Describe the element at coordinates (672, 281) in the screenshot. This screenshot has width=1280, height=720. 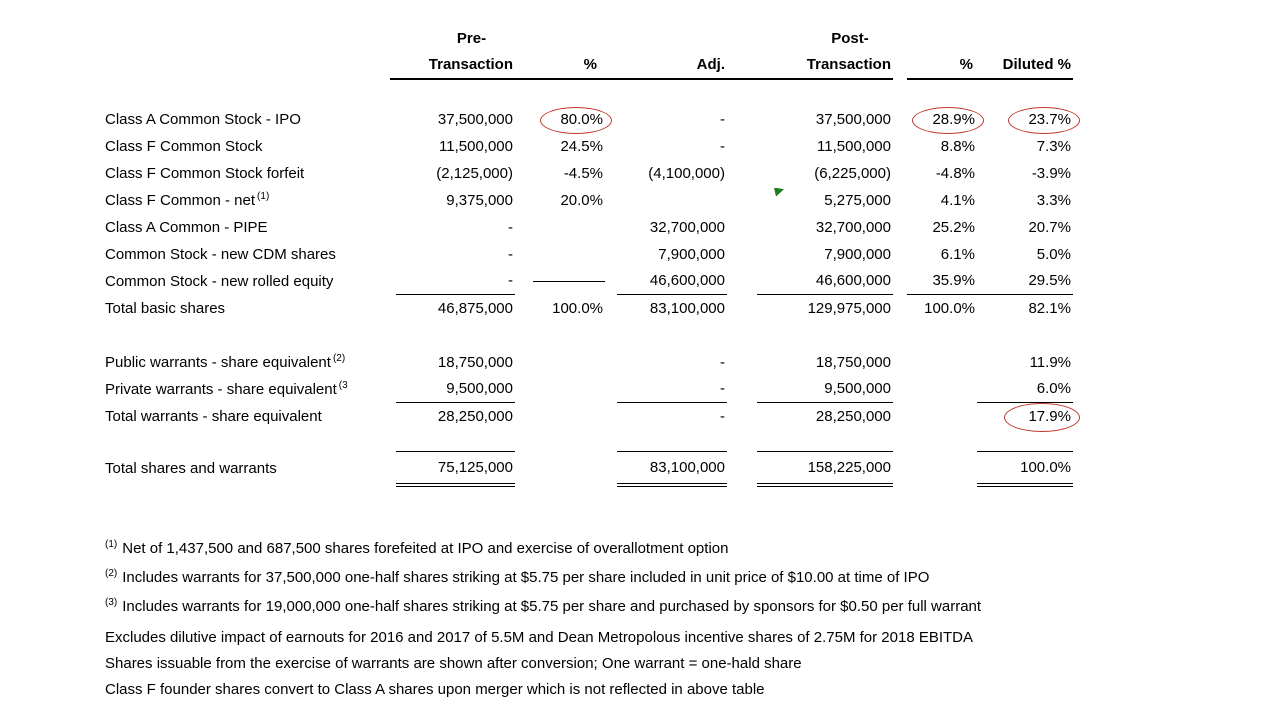
I see `cell-adj: 46,600,000` at that location.